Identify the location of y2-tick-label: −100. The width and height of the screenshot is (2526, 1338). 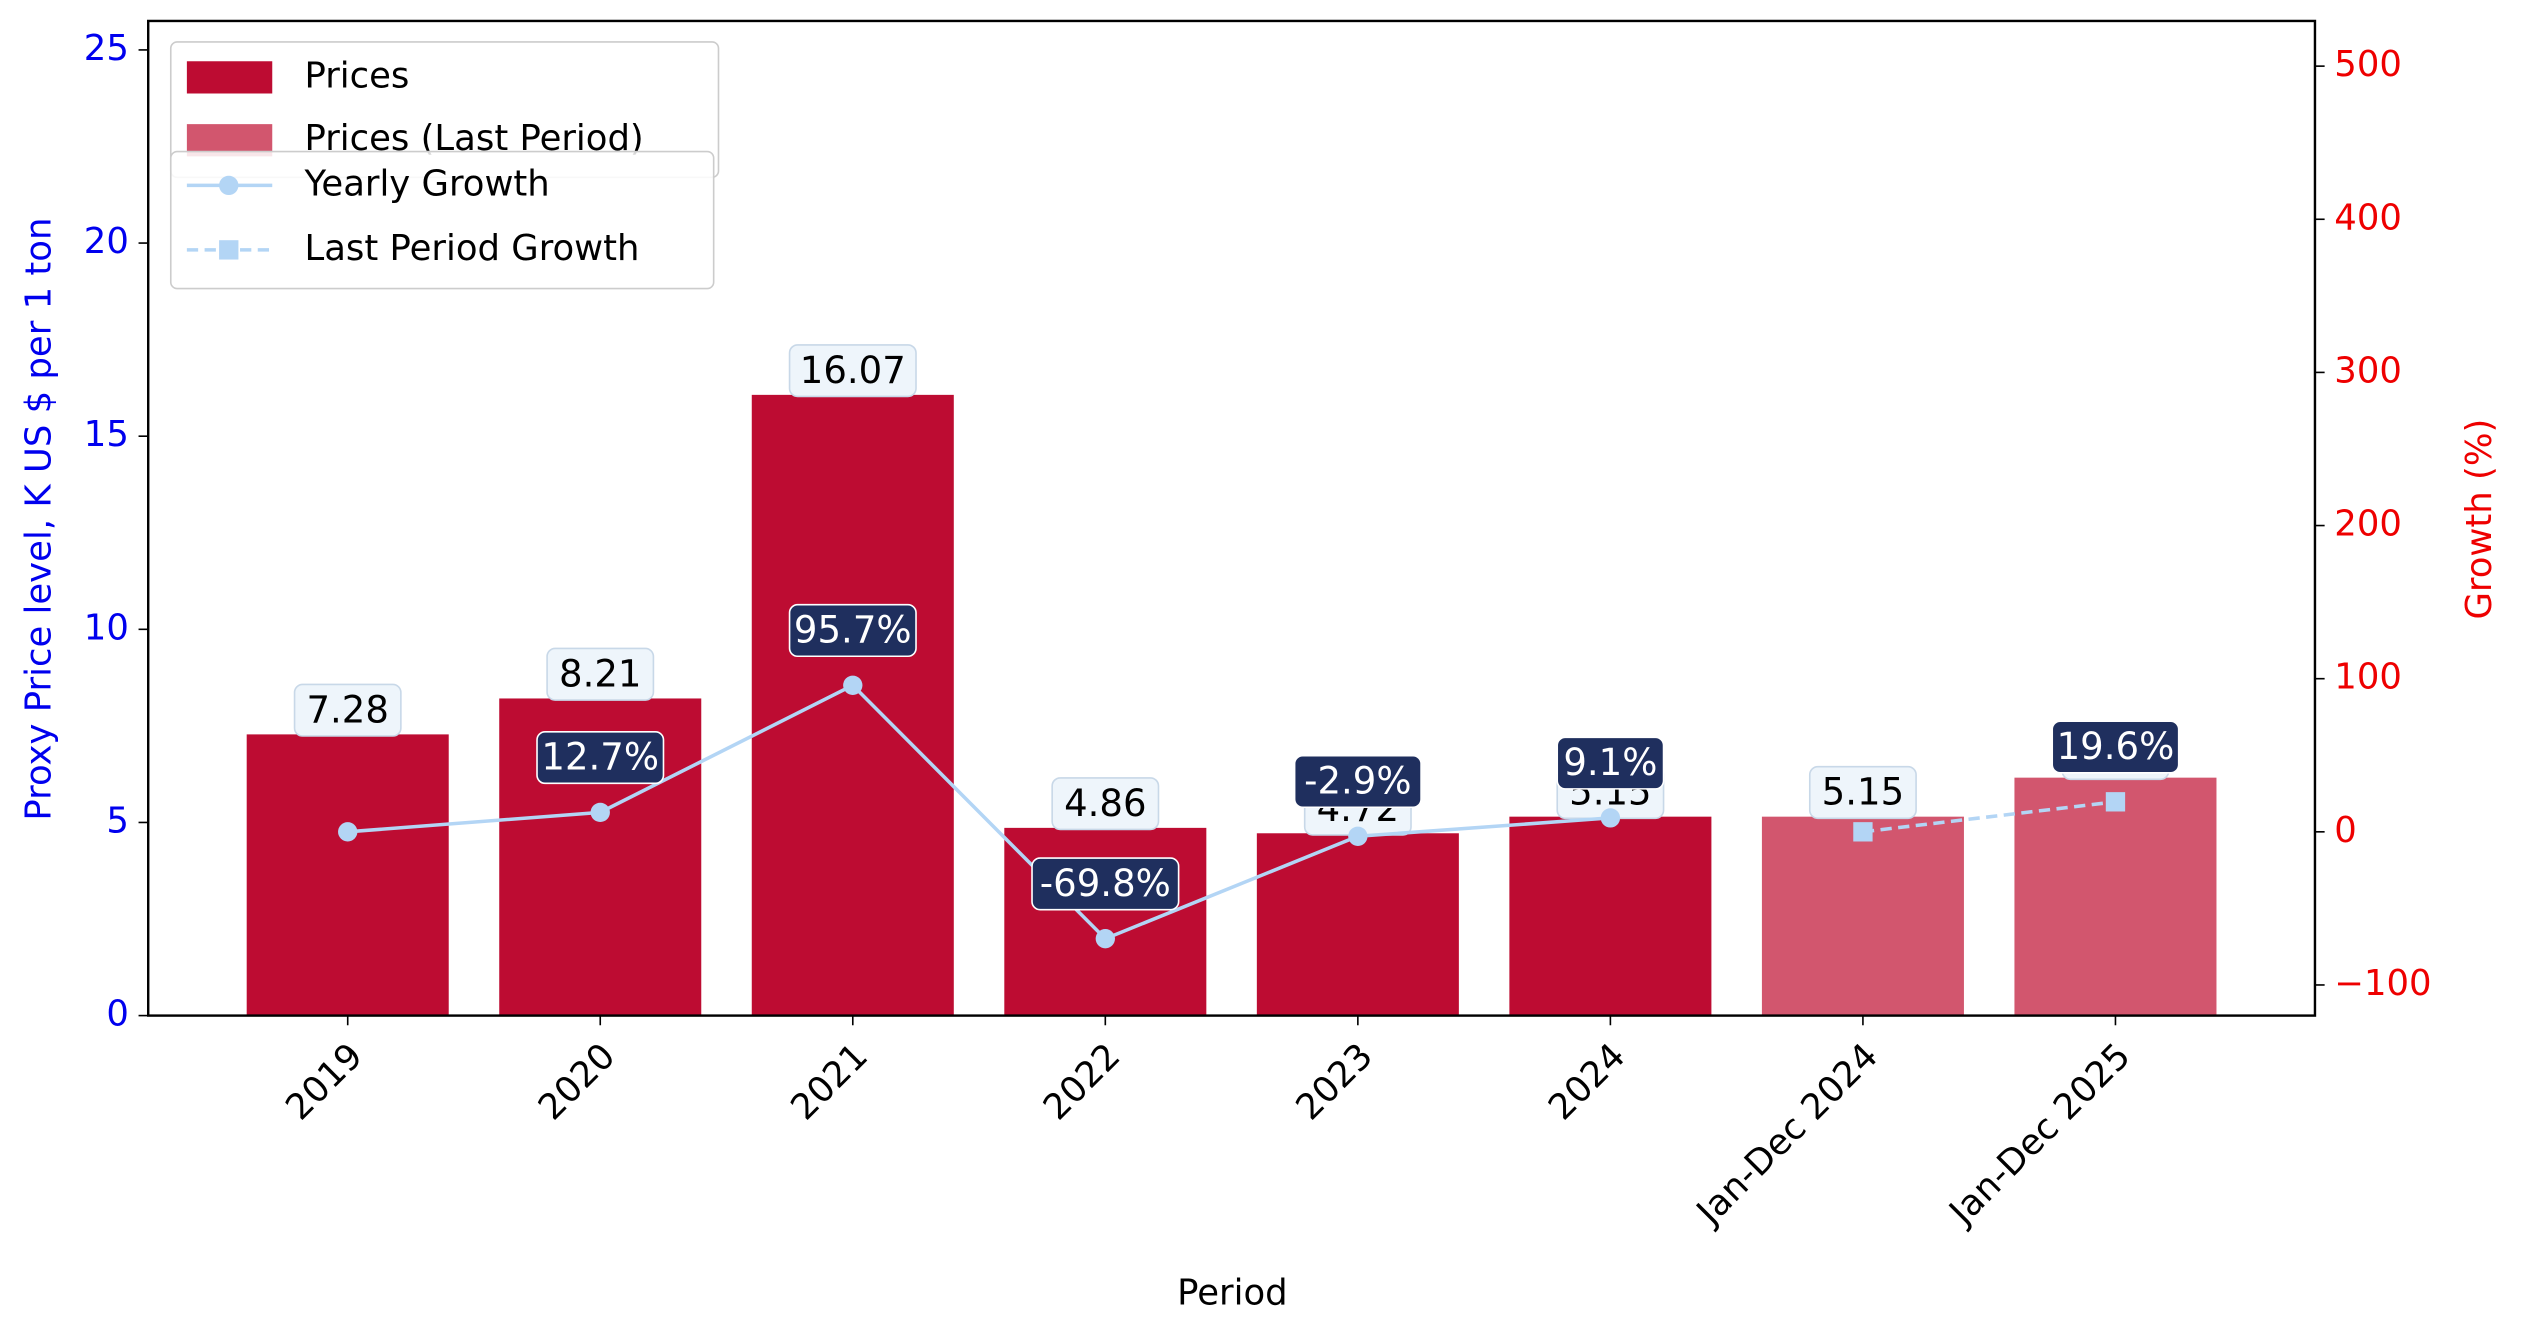
(2382, 983).